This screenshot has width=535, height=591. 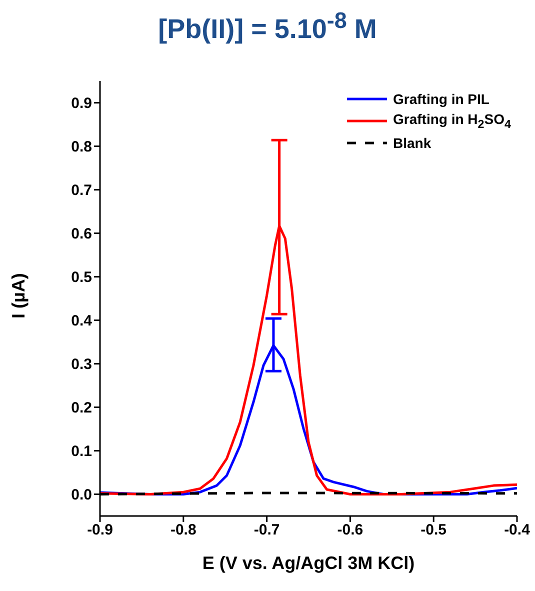 I want to click on legend-label: Grafting in PIL, so click(x=441, y=99).